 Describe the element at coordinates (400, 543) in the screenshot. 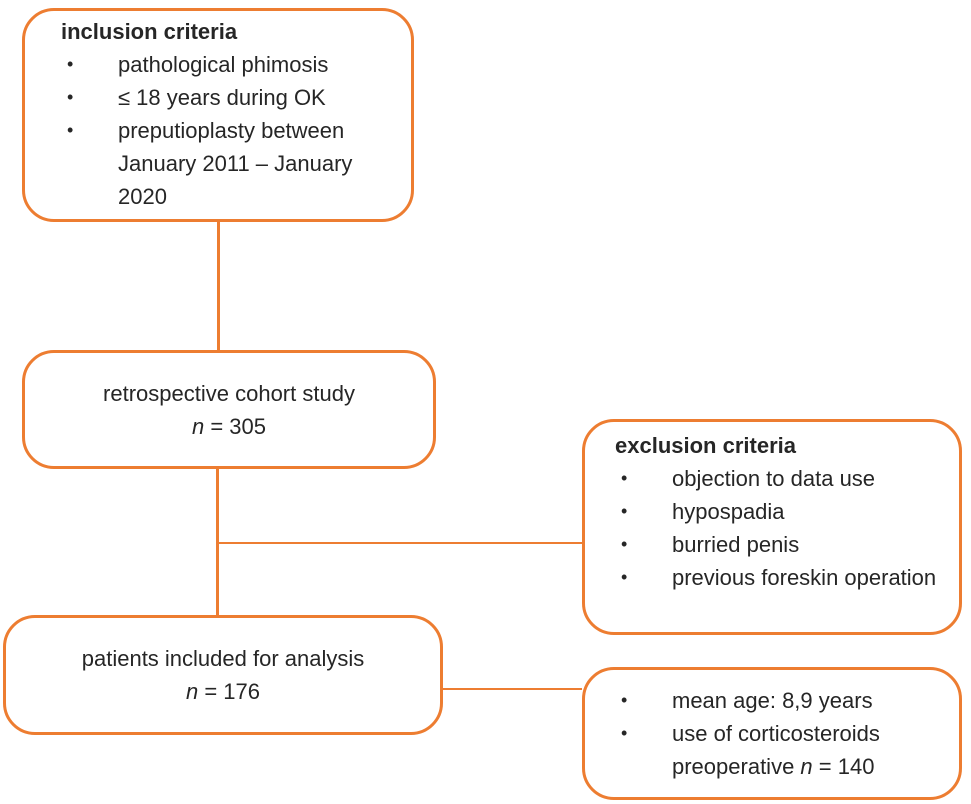

I see `connector-branch-to-exclusion` at that location.